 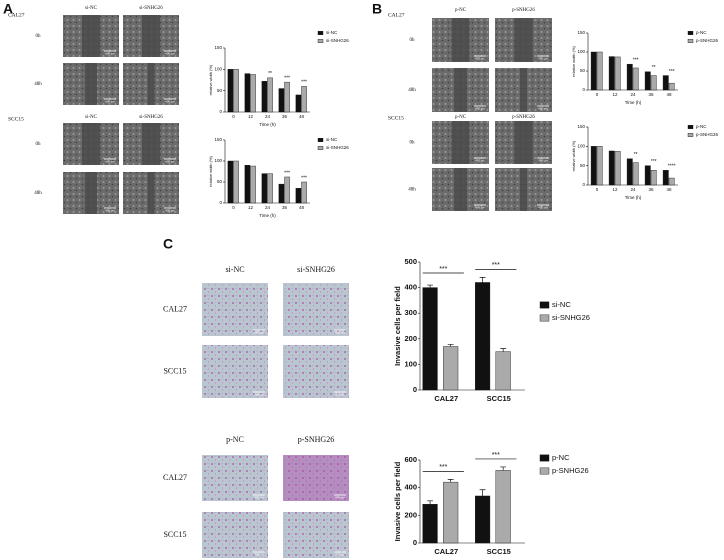 What do you see at coordinates (571, 317) in the screenshot?
I see `legend-label: si-SNHG26` at bounding box center [571, 317].